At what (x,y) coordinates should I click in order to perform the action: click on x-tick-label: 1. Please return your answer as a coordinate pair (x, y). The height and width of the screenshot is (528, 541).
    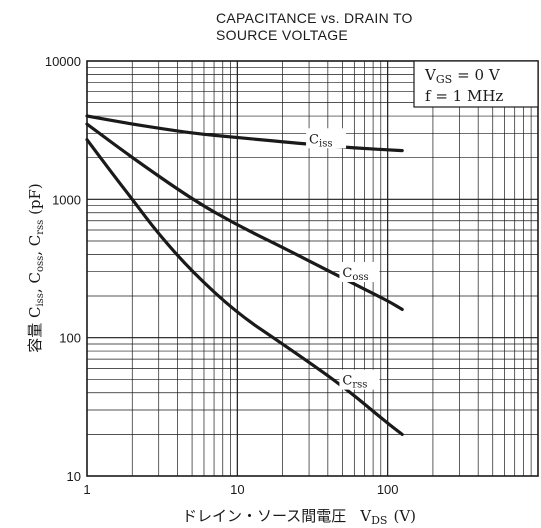
    Looking at the image, I should click on (86, 489).